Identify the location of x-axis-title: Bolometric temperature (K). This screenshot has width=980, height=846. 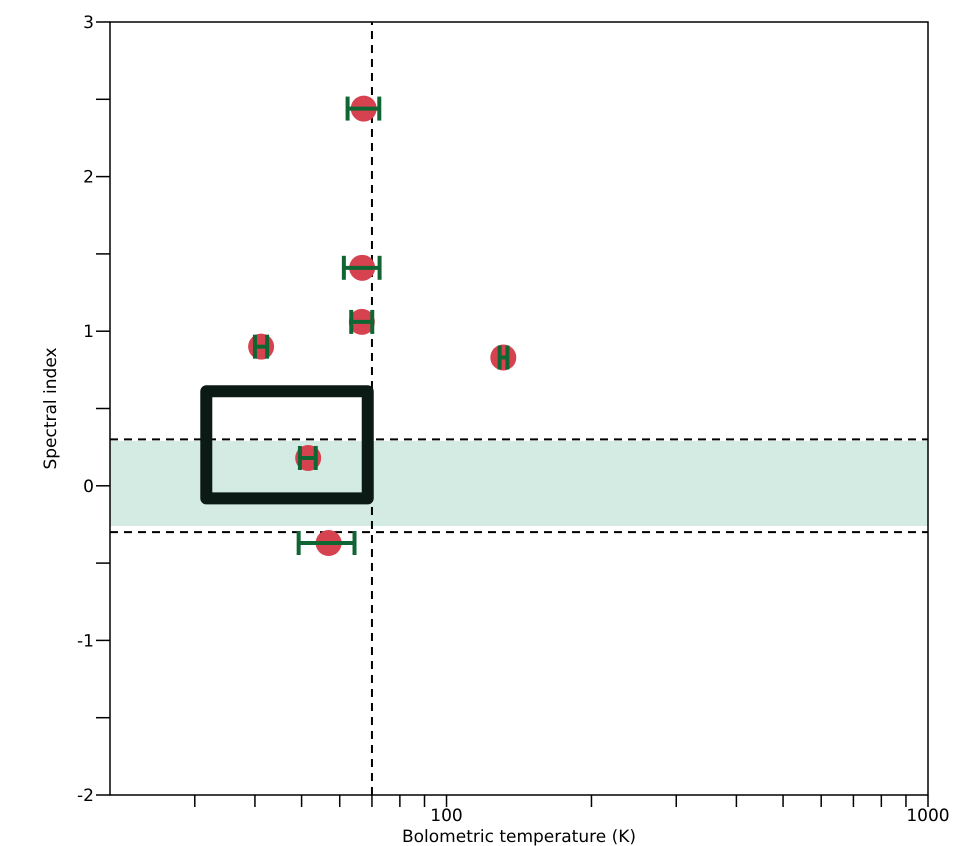
(519, 836).